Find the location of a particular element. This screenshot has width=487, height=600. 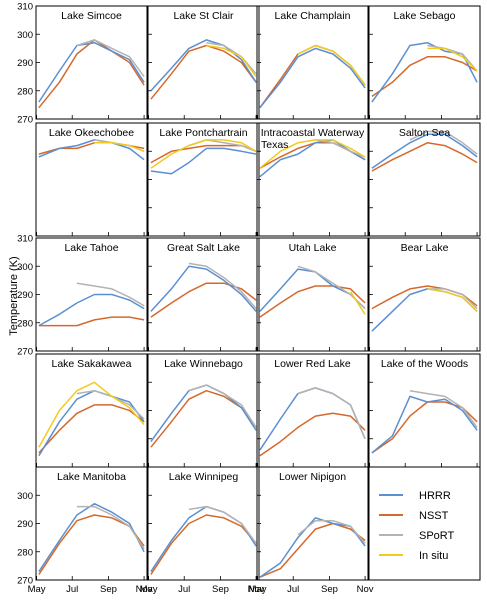

panel-title: Intracoastal Waterway is located at coordinates (313, 133).